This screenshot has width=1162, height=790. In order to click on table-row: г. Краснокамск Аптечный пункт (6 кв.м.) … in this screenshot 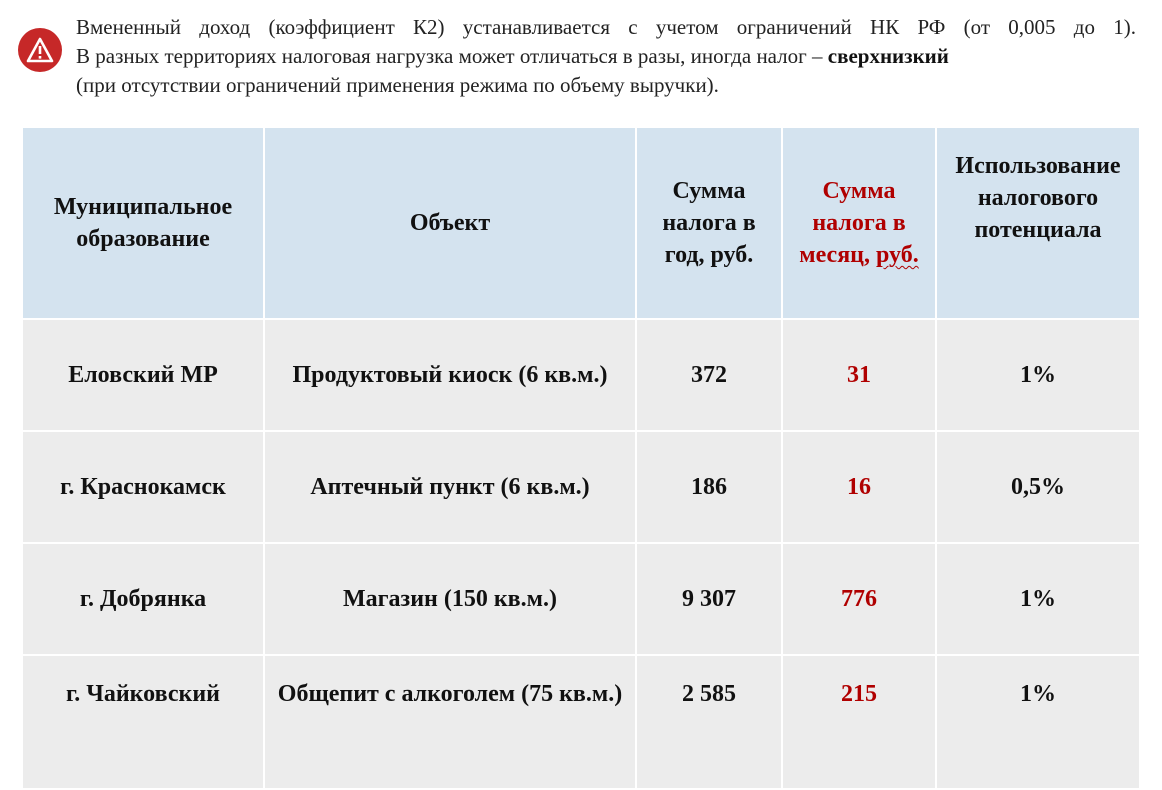, I will do `click(581, 487)`.